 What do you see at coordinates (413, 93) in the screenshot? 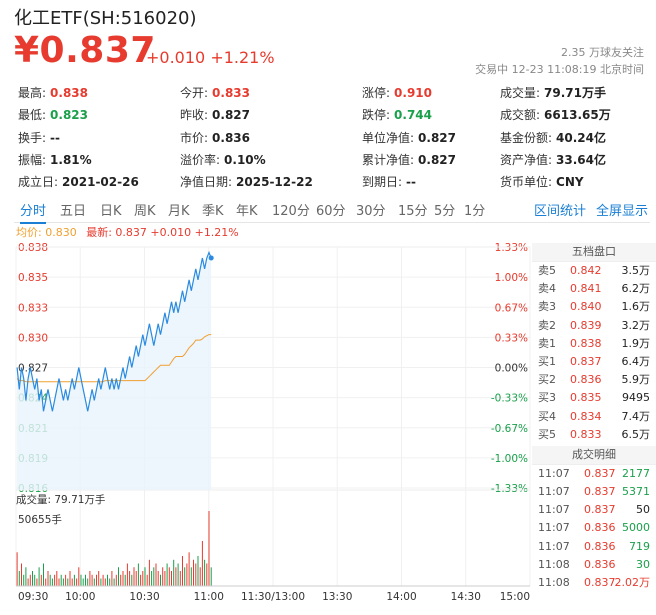
I see `stat-value: 0.910` at bounding box center [413, 93].